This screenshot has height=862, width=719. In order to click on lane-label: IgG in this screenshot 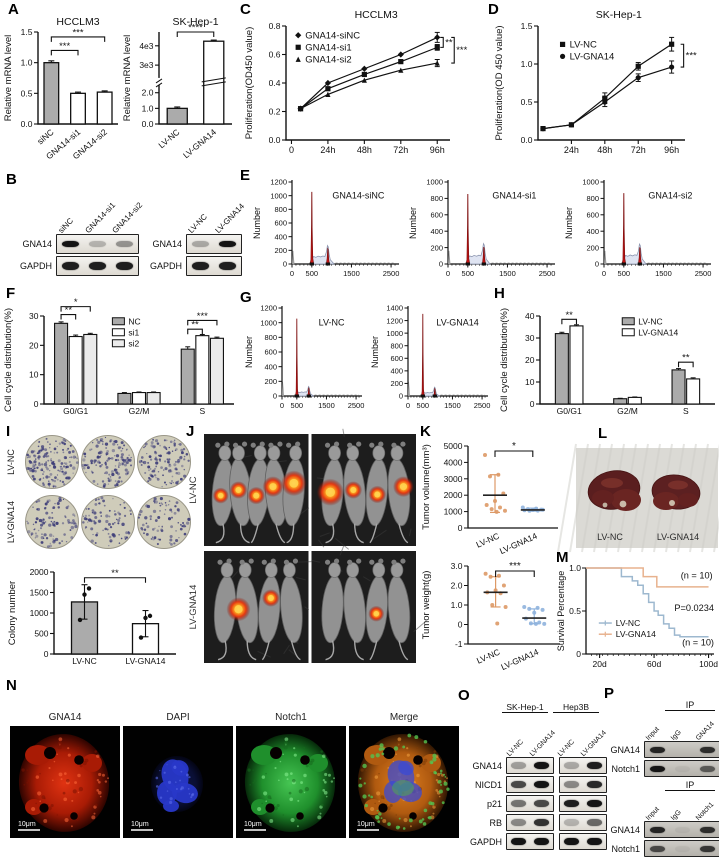, I will do `click(676, 736)`.